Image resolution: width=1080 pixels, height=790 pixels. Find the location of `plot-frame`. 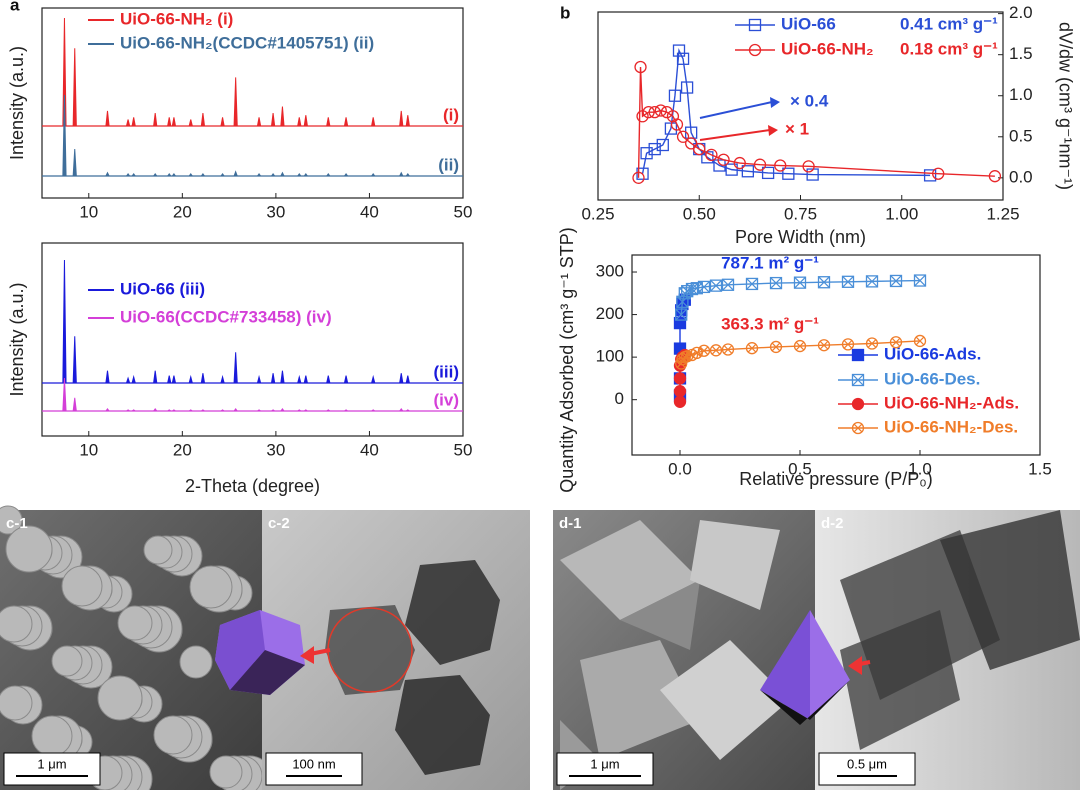

plot-frame is located at coordinates (836, 355).